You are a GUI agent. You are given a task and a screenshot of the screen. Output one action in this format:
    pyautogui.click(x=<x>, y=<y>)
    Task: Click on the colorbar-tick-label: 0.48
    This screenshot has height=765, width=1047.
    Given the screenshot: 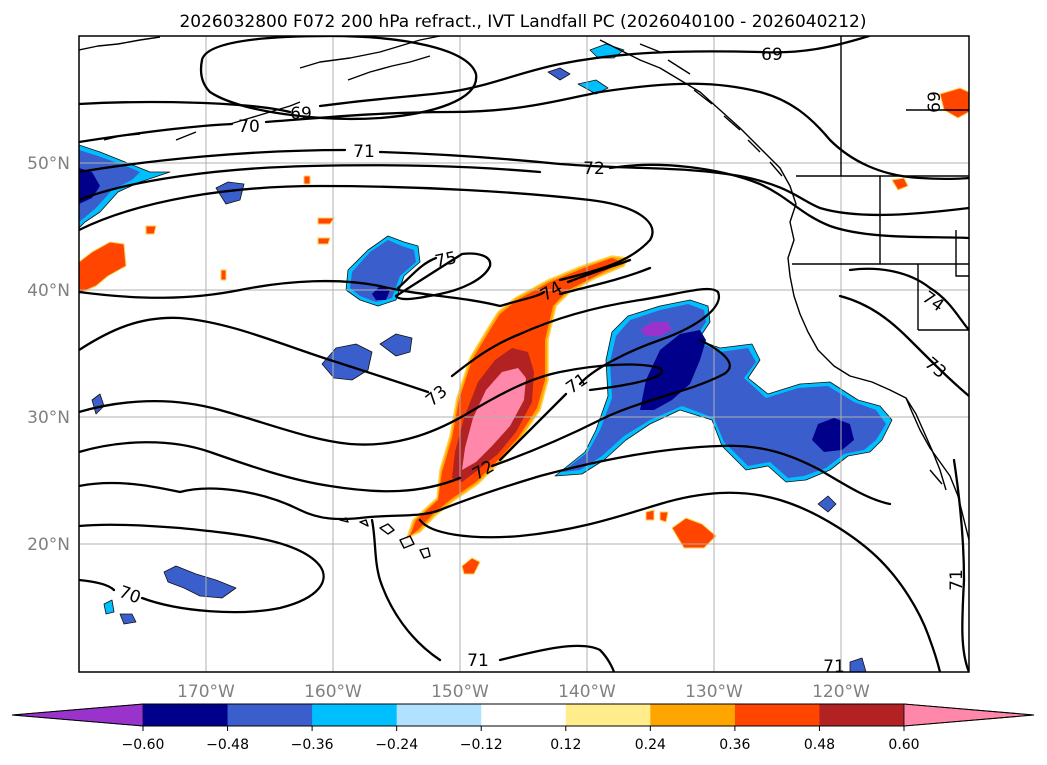 What is the action you would take?
    pyautogui.click(x=819, y=745)
    